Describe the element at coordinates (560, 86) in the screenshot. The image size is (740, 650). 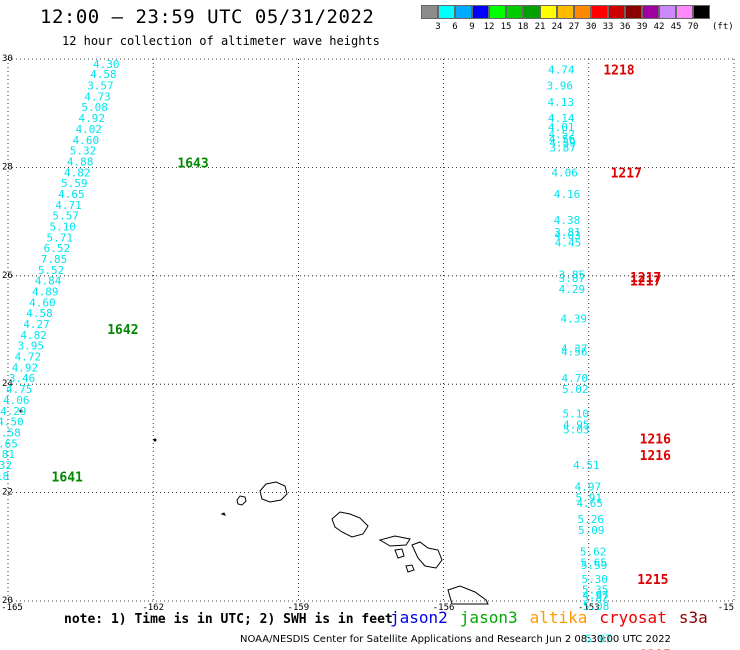
I see `wave-height-value: 3.96` at that location.